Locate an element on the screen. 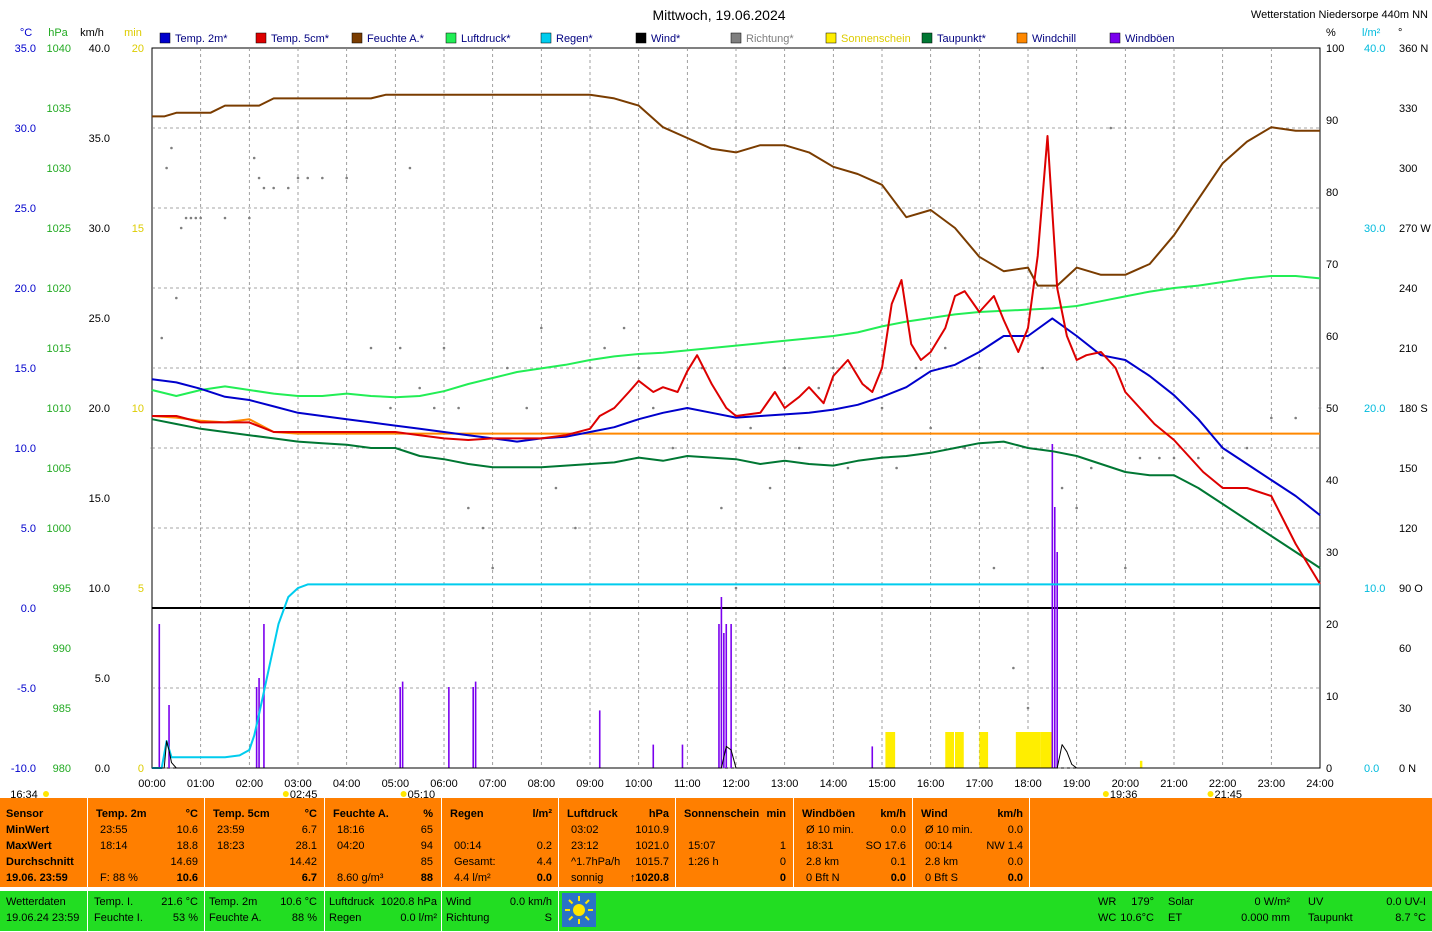 The height and width of the screenshot is (932, 1432). pressure-tick: 1005 is located at coordinates (59, 469).